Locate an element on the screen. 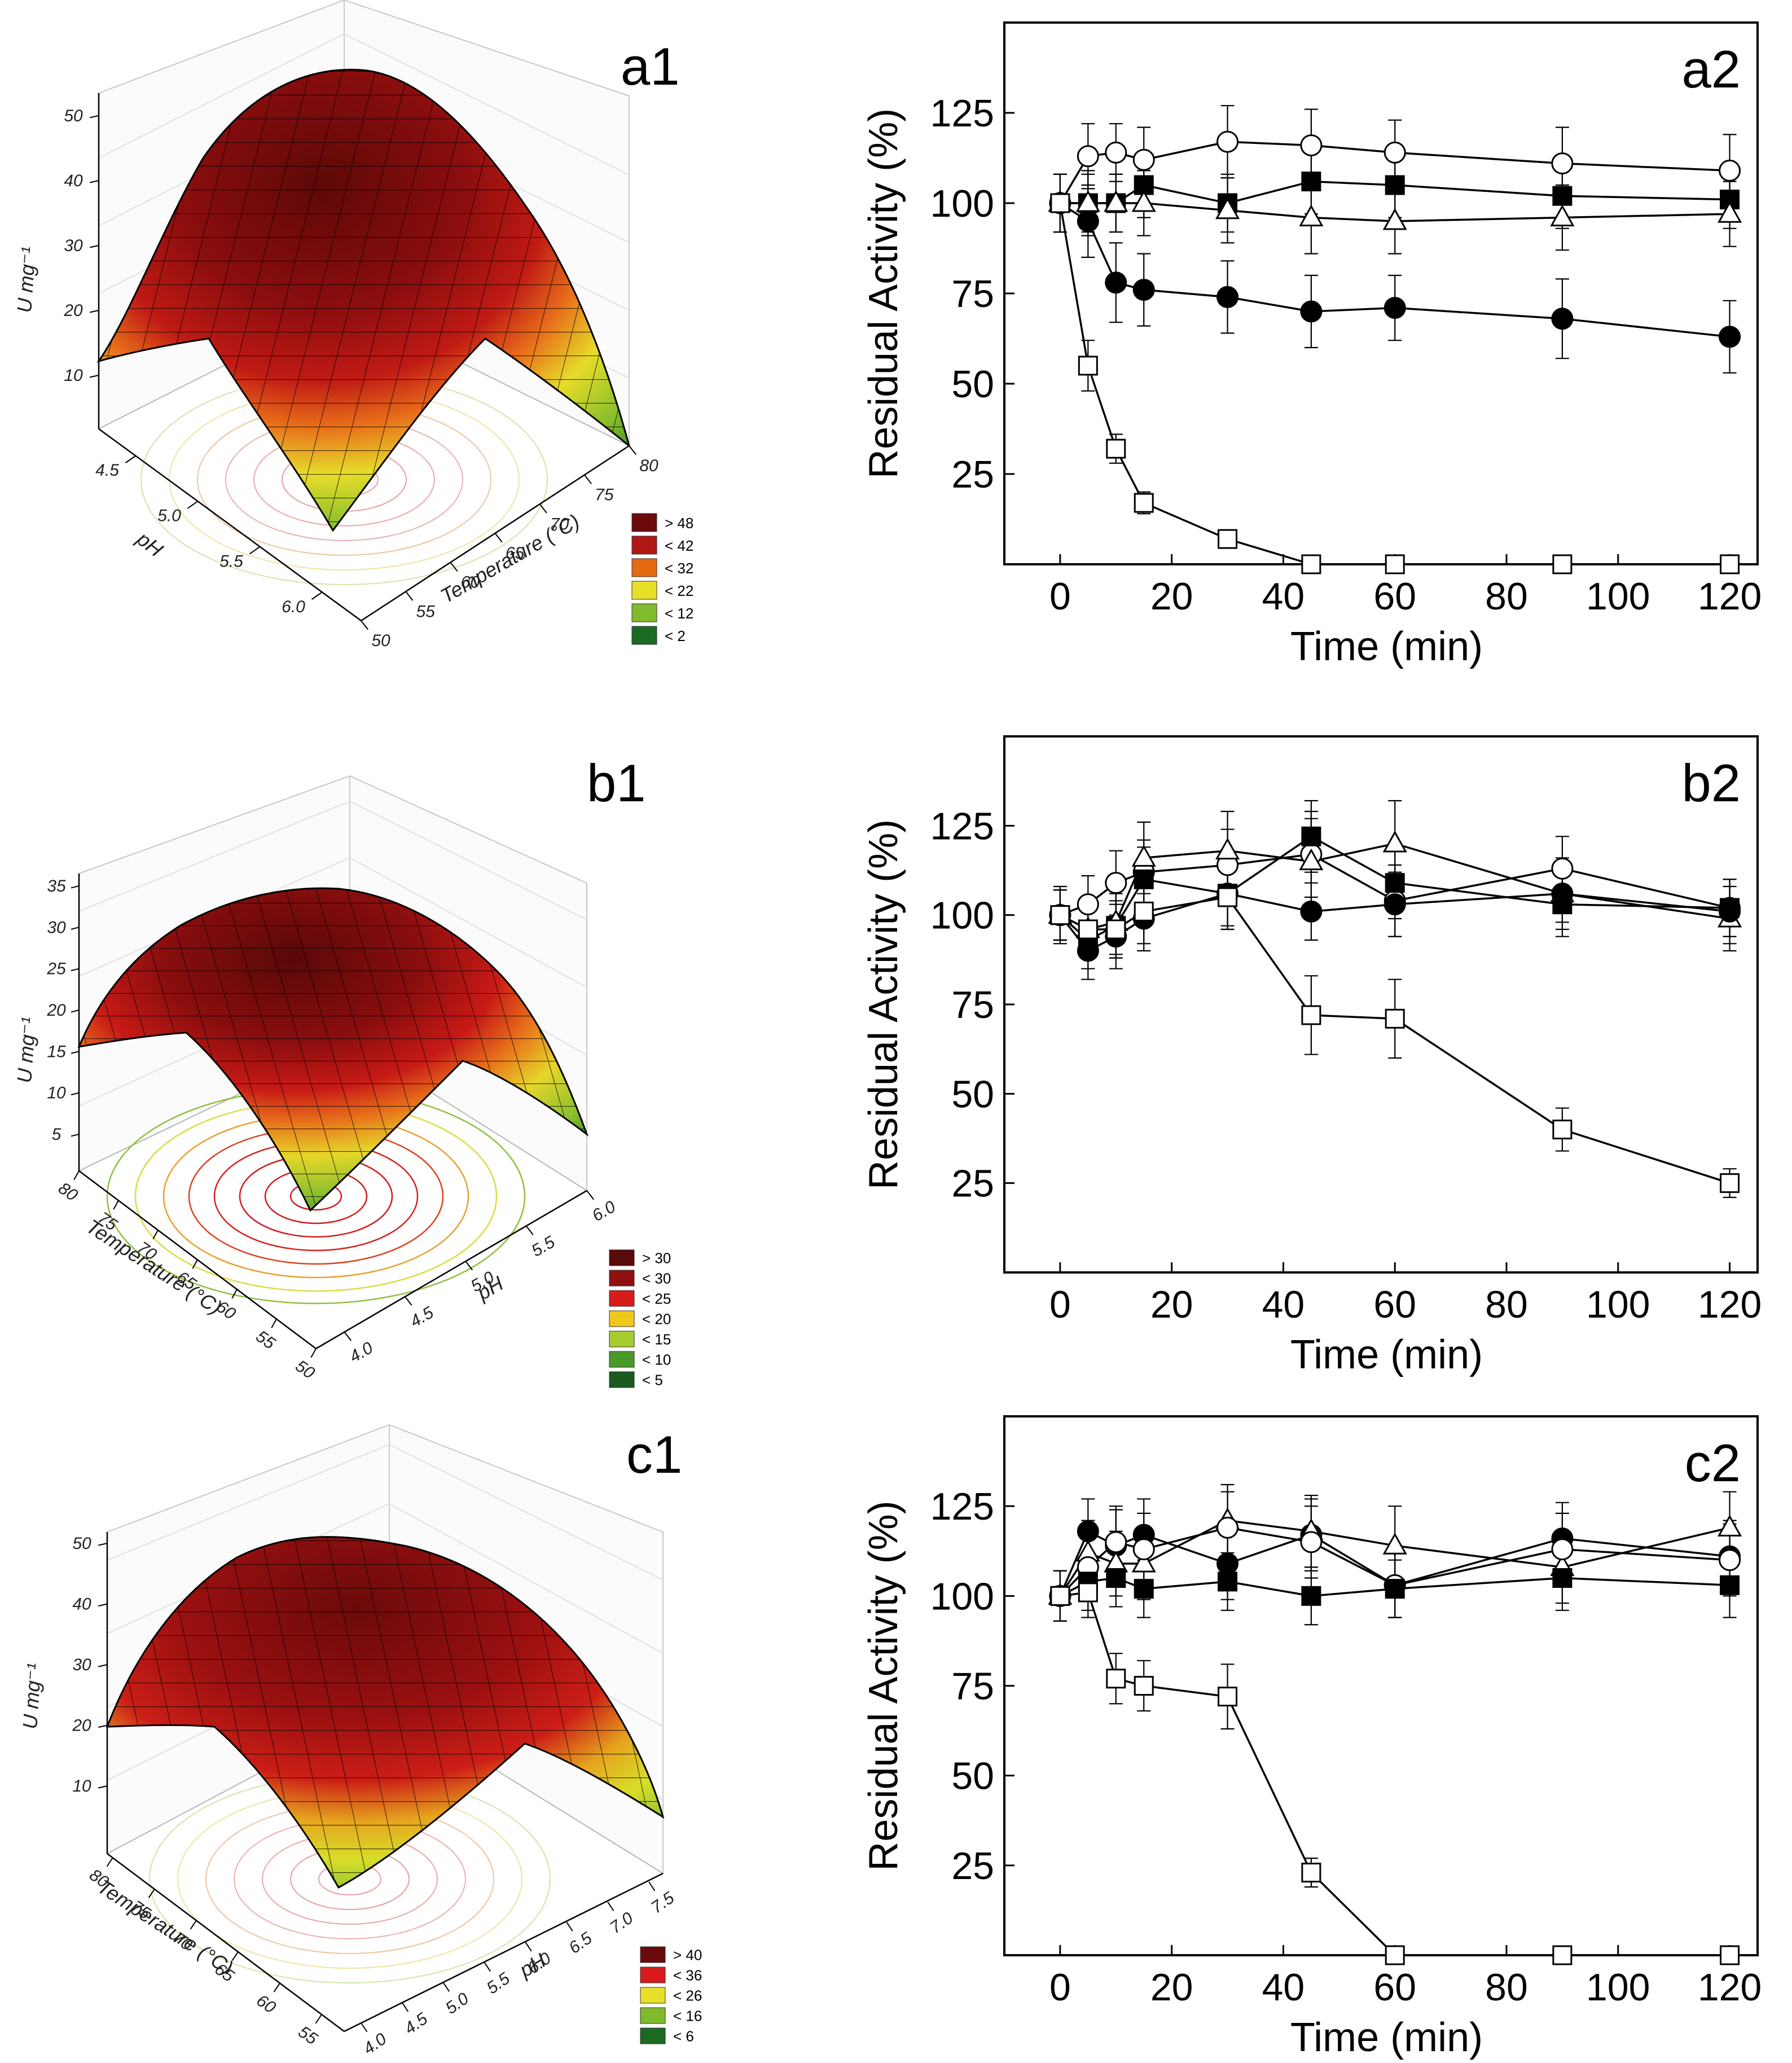 The image size is (1792, 2063). tick-label: 80 is located at coordinates (649, 466).